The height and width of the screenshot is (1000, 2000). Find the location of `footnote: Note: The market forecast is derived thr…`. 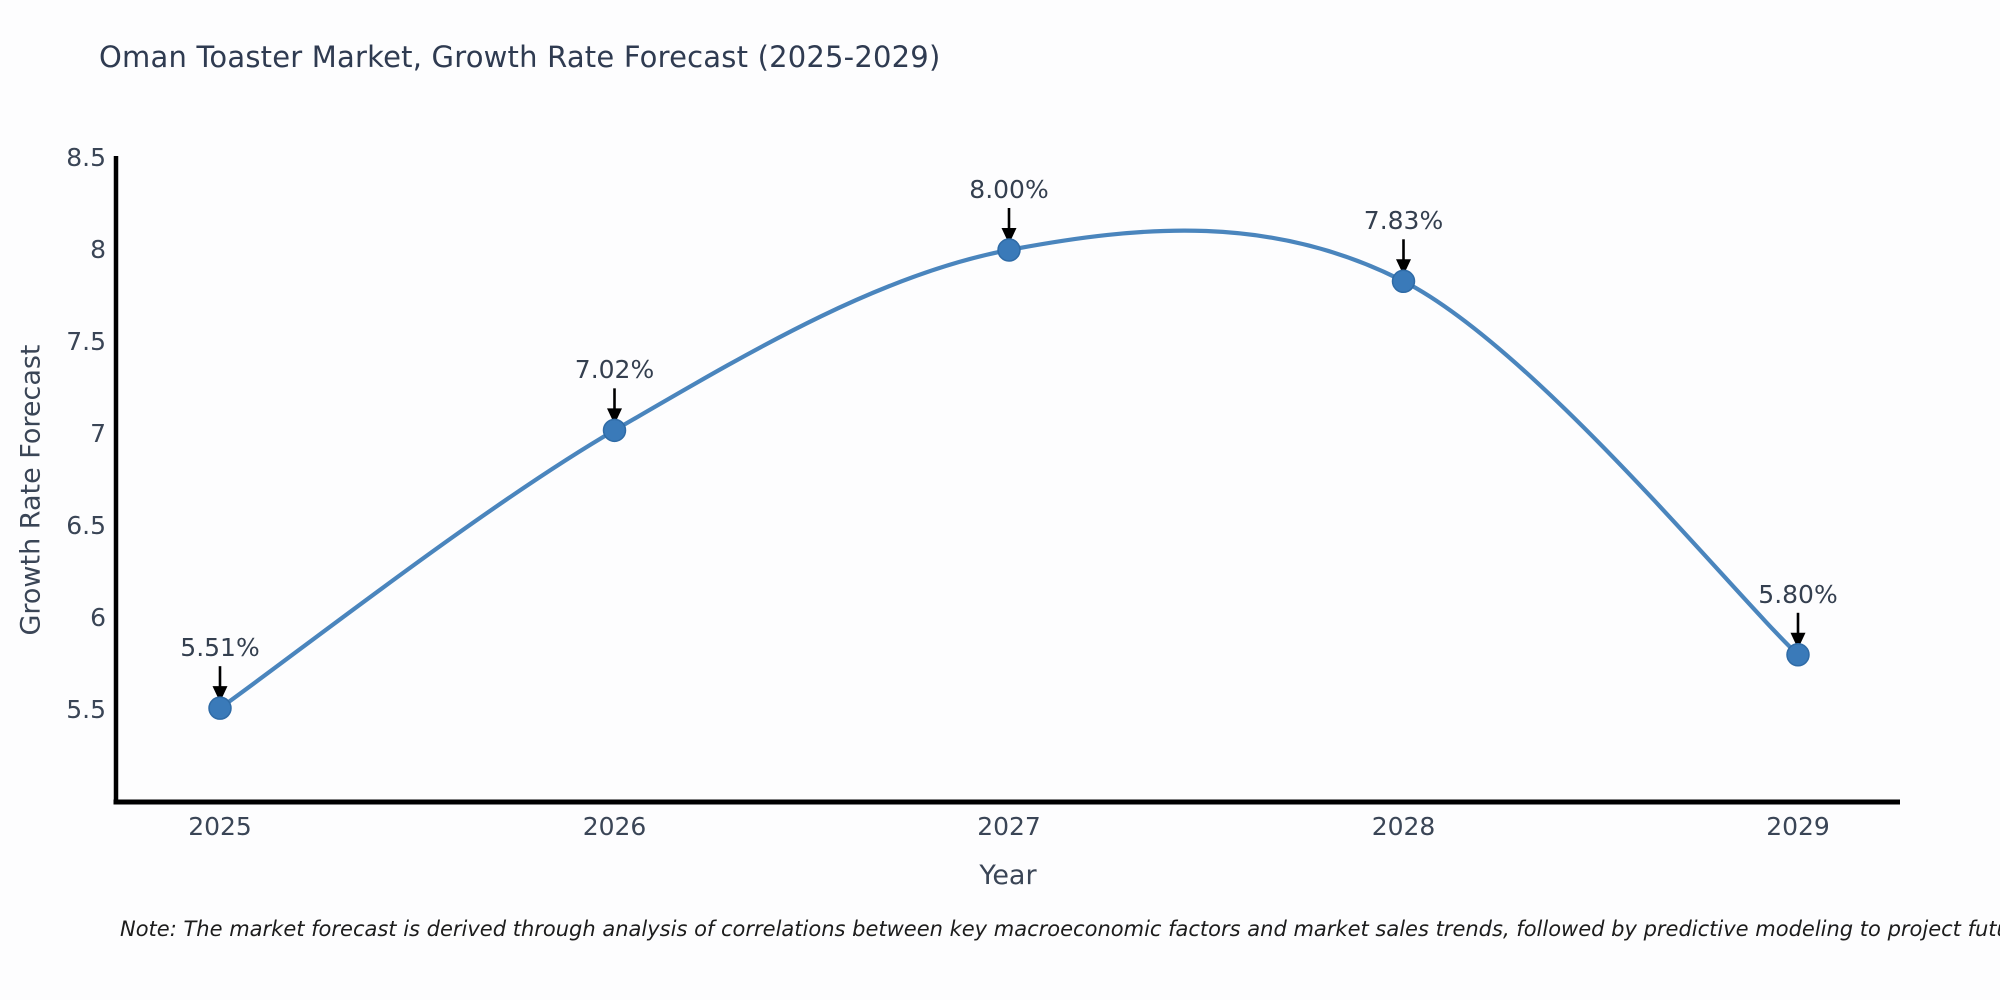

footnote: Note: The market forecast is derived thr… is located at coordinates (1060, 929).